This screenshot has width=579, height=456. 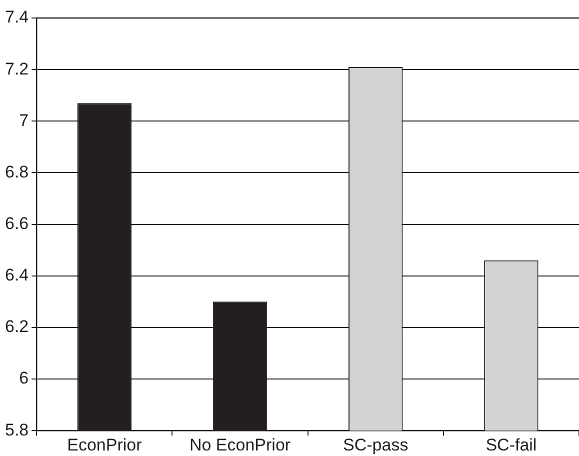 I want to click on y-tick-label: 7.2, so click(x=16, y=68).